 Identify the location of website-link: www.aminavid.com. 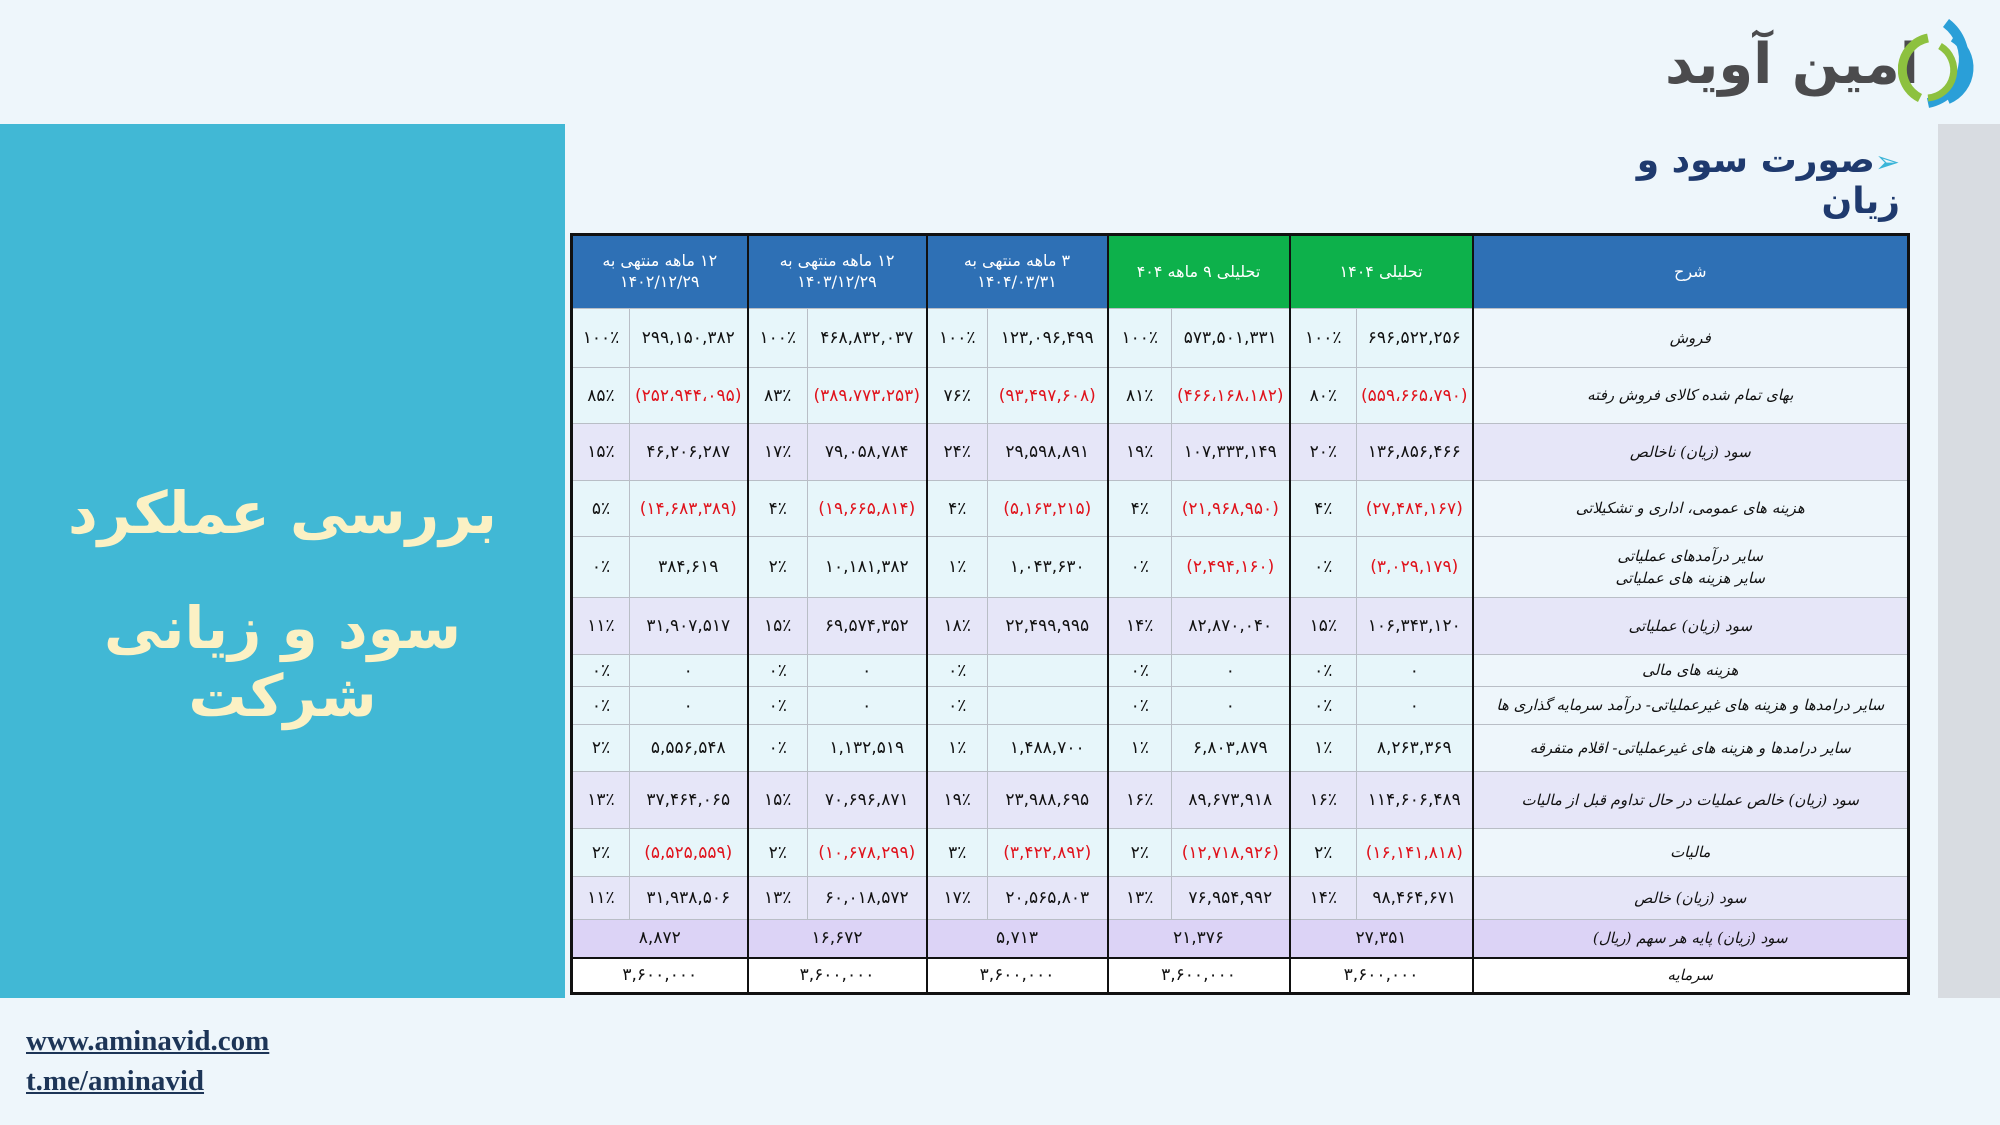
(148, 1041).